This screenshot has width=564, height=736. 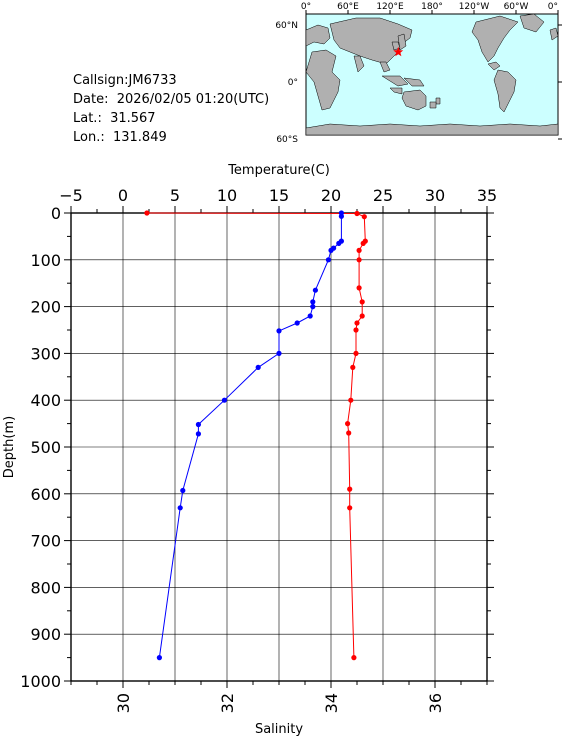 What do you see at coordinates (45, 353) in the screenshot?
I see `depth-tick-label: 300` at bounding box center [45, 353].